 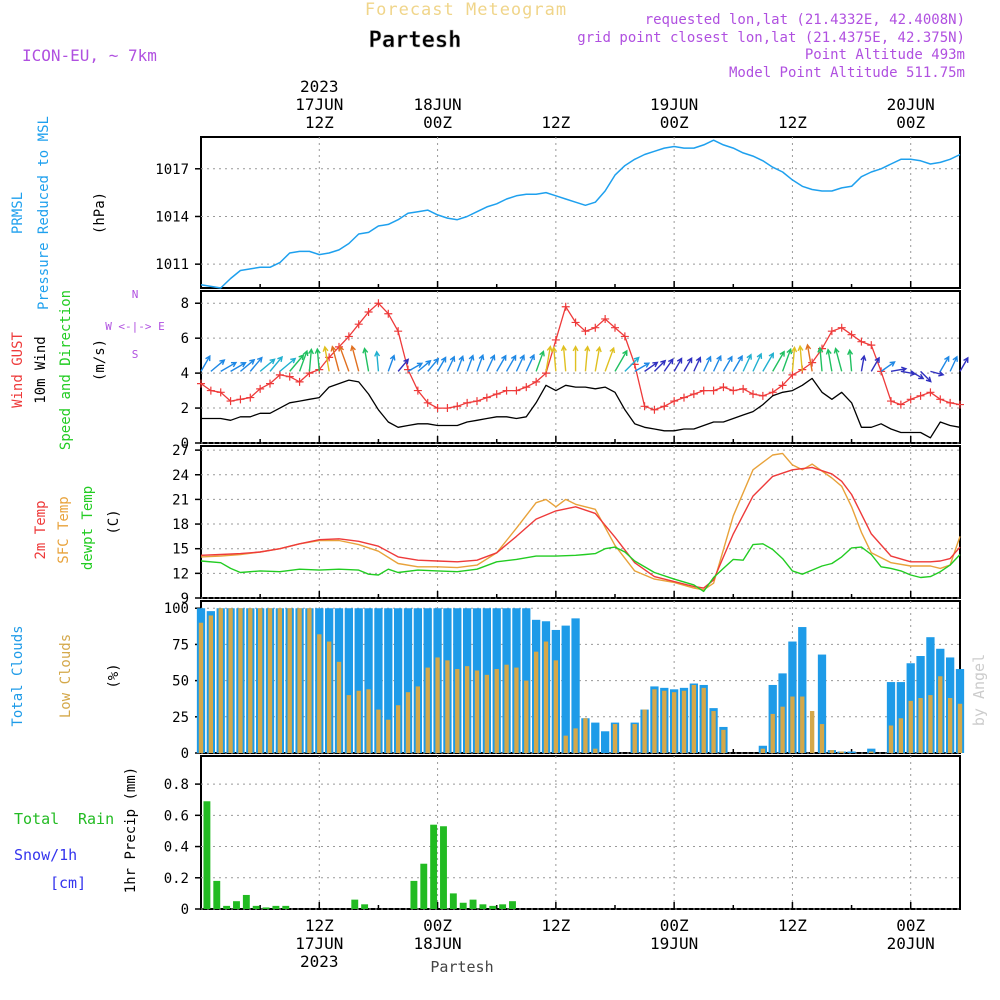 What do you see at coordinates (36, 819) in the screenshot?
I see `precip-label-total: Total` at bounding box center [36, 819].